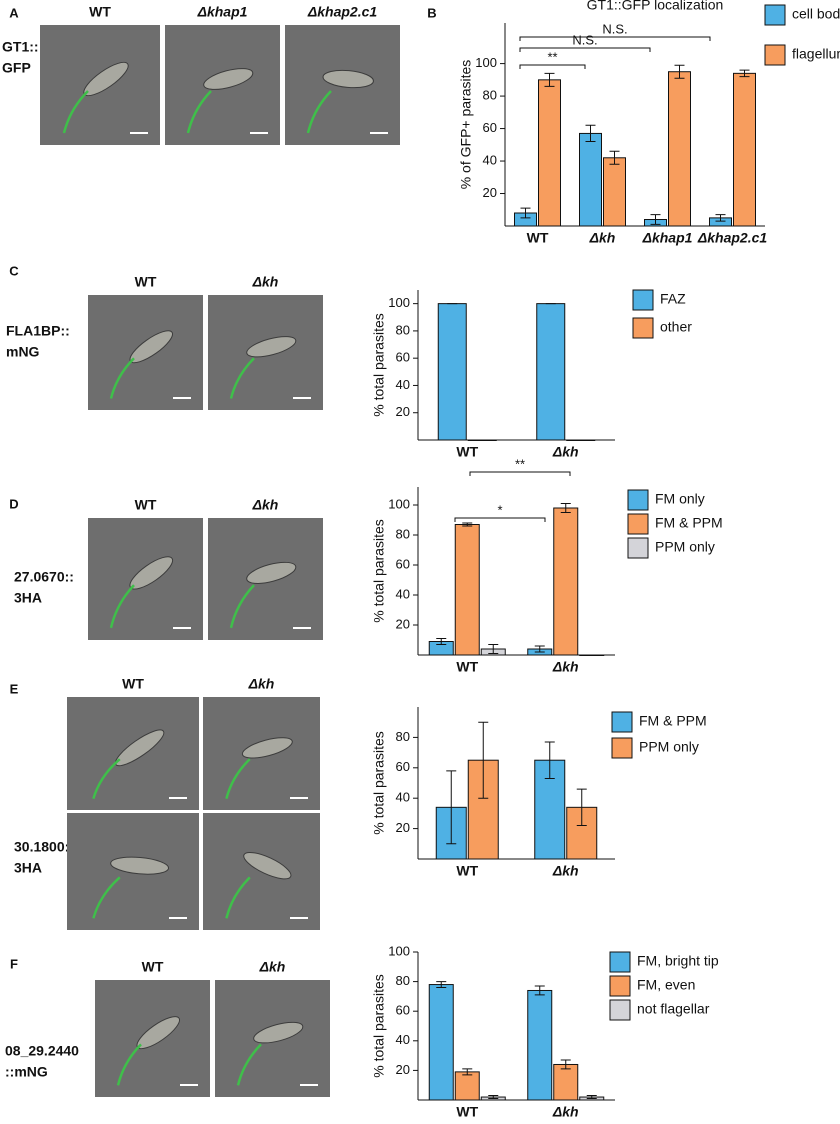 The image size is (840, 1124). I want to click on panel-letter: E, so click(14, 688).